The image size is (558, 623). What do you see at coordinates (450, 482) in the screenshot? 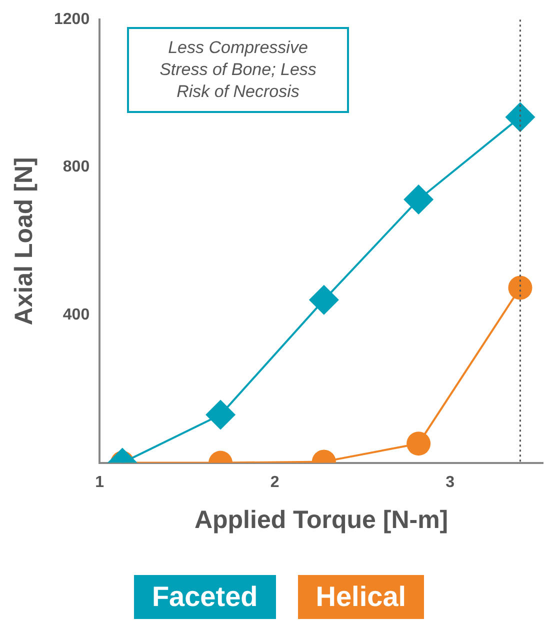
I see `x-tick-label: 3` at bounding box center [450, 482].